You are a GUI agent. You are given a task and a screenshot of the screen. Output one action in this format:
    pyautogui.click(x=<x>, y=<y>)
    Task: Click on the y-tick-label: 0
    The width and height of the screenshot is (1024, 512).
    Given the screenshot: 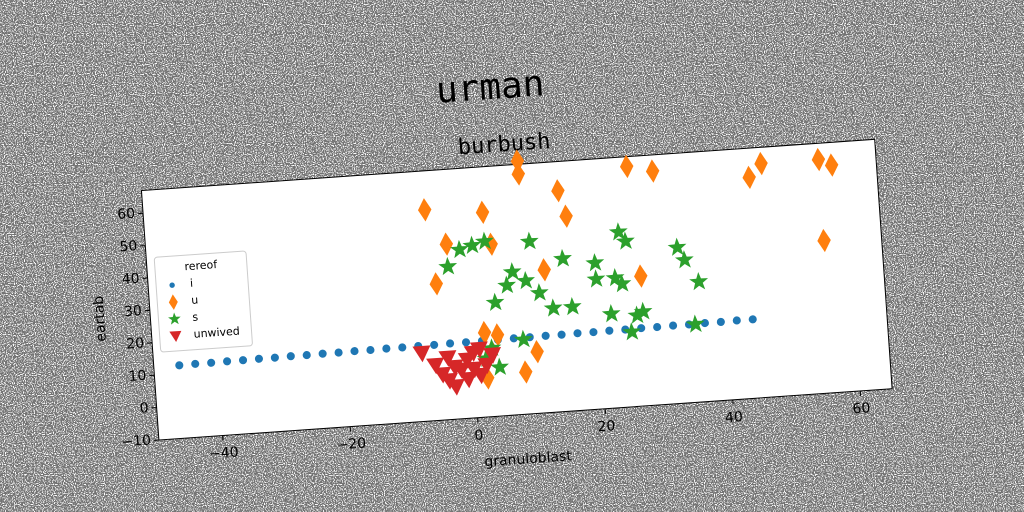 What is the action you would take?
    pyautogui.click(x=144, y=408)
    